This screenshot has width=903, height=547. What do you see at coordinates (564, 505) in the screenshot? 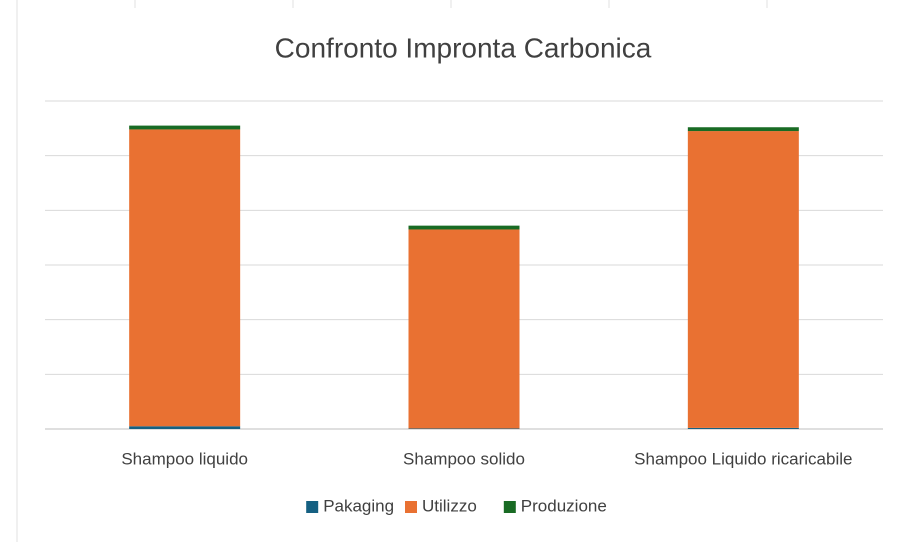
I see `legend-label: Produzione` at bounding box center [564, 505].